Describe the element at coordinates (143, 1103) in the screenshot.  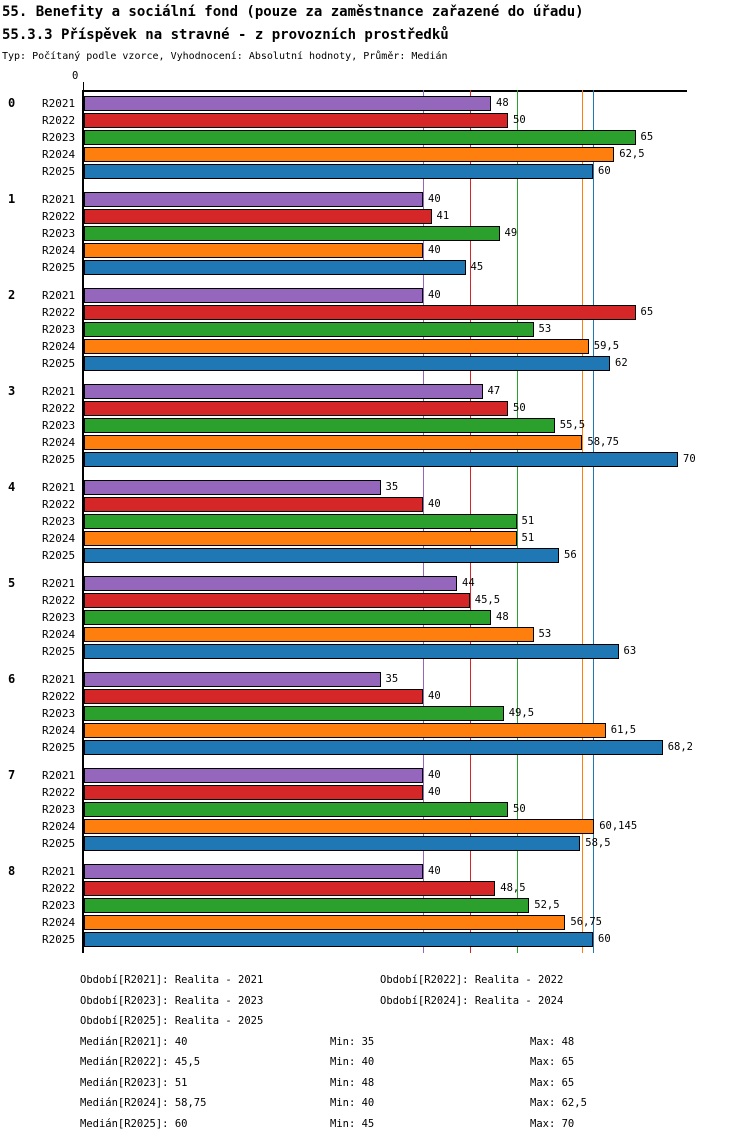
I see `stat-median: Medián[R2024]: 58,75` at that location.